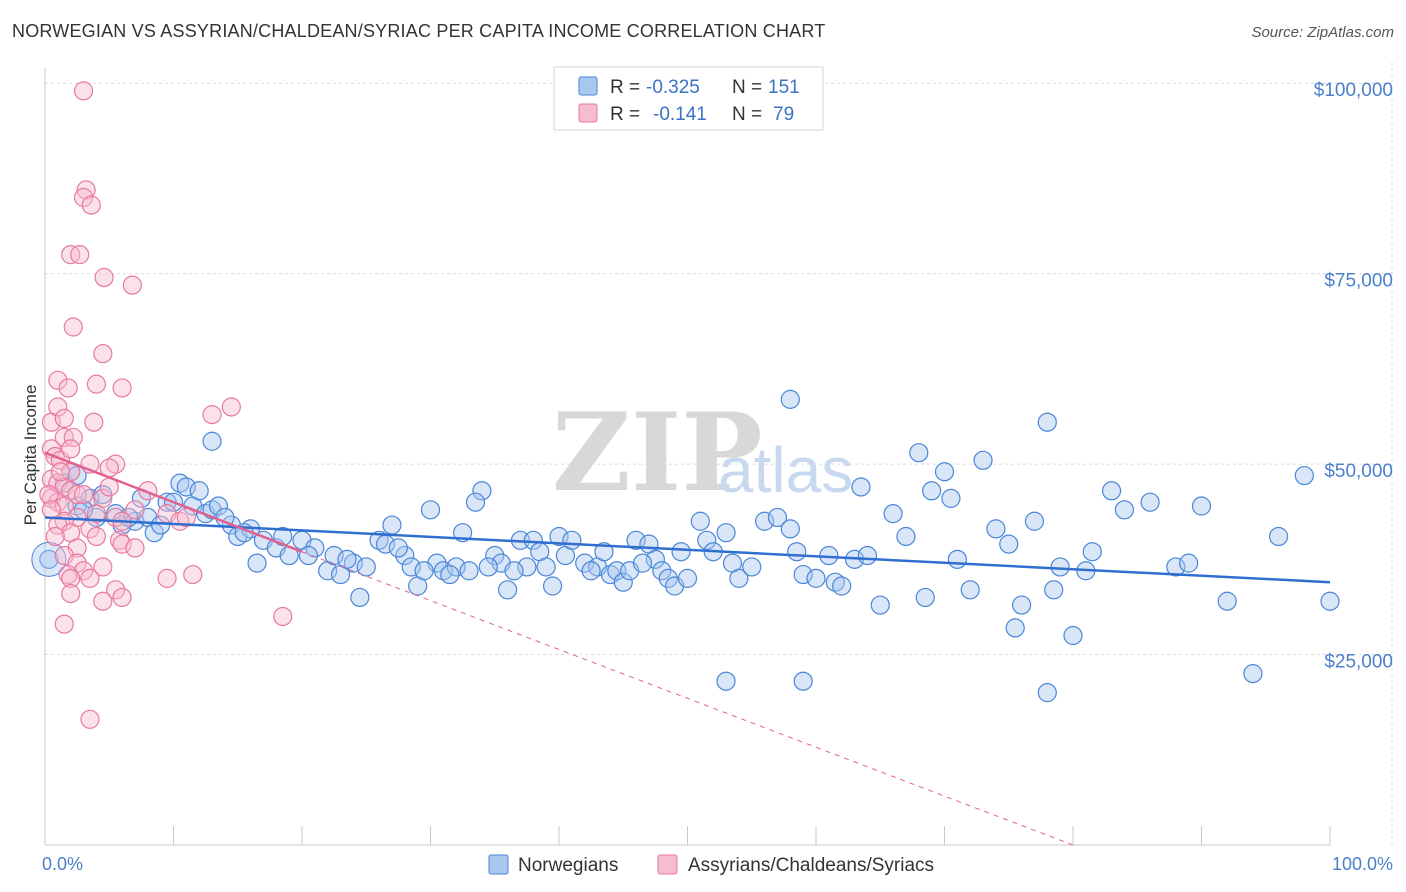 This screenshot has height=892, width=1406. Describe the element at coordinates (498, 864) in the screenshot. I see `series-swatch-norwegians` at that location.